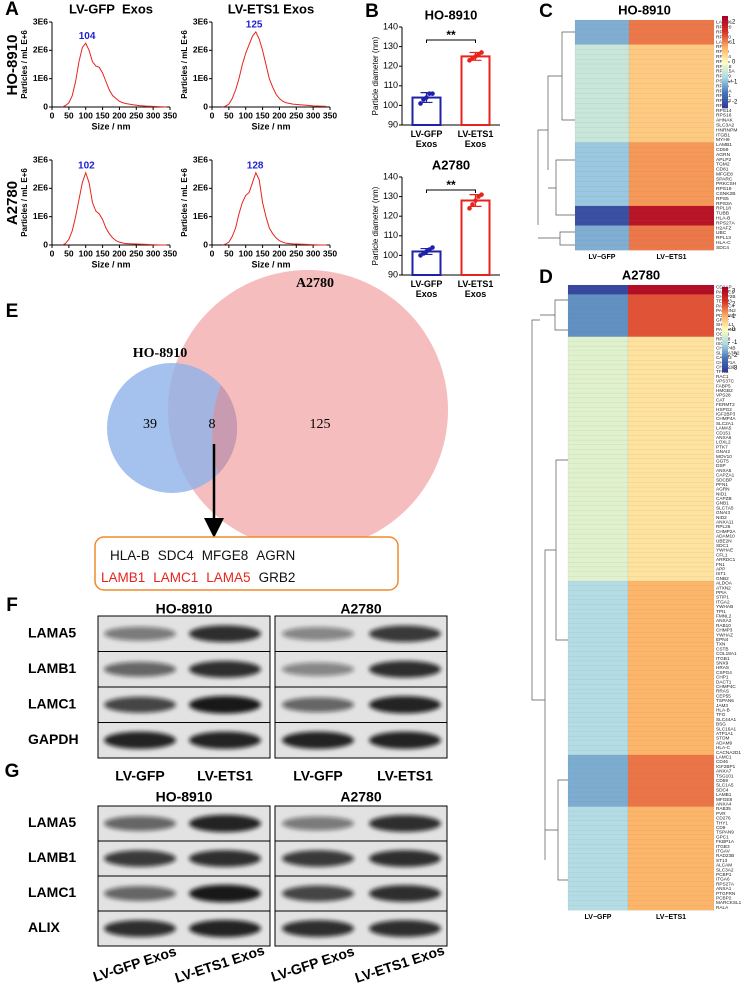  Describe the element at coordinates (721, 233) in the screenshot. I see `row-label: UBC` at that location.